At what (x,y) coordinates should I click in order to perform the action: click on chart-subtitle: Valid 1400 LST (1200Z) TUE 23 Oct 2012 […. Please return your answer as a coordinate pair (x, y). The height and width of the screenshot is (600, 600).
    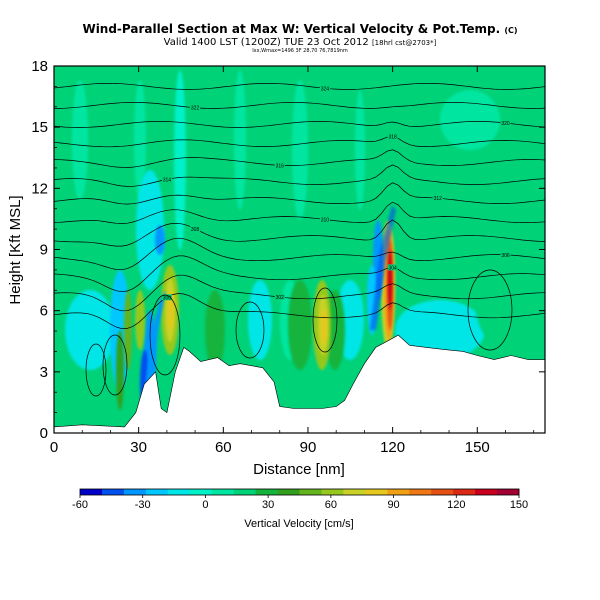
    Looking at the image, I should click on (300, 42).